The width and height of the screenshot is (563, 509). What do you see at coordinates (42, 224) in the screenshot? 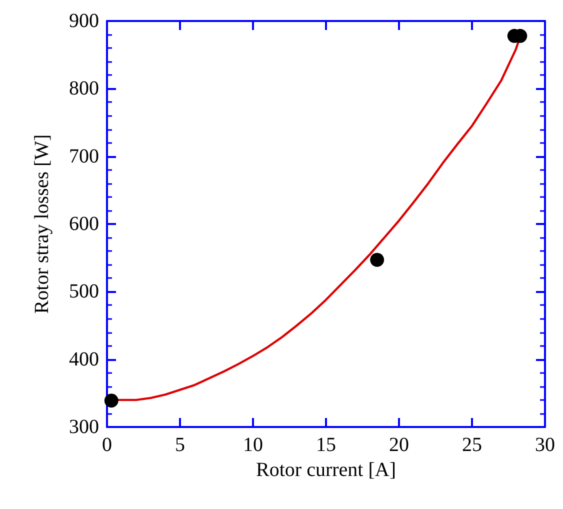
I see `y-axis-title: Rotor stray losses [W]` at bounding box center [42, 224].